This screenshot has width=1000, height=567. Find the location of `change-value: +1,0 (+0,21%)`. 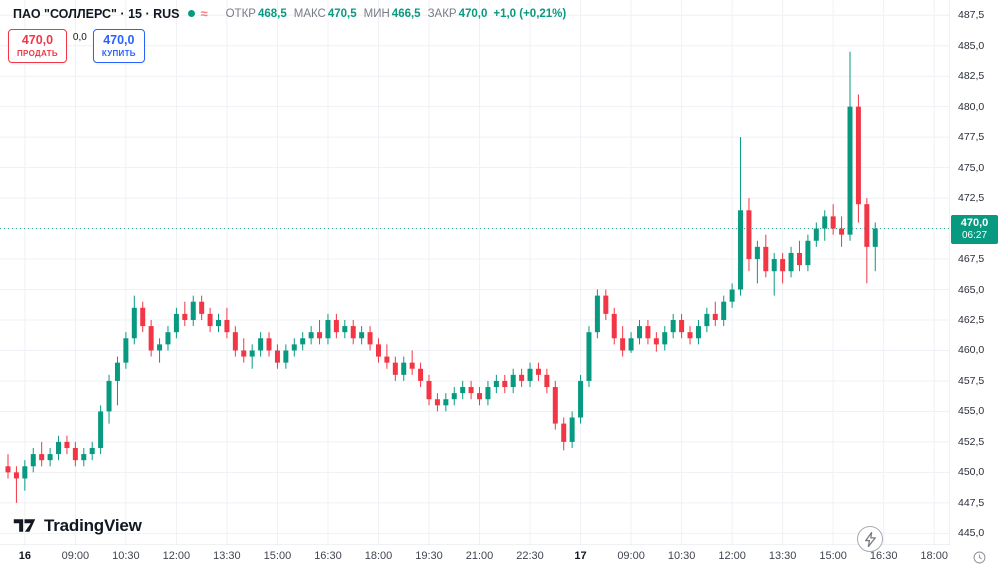

change-value: +1,0 (+0,21%) is located at coordinates (530, 13).